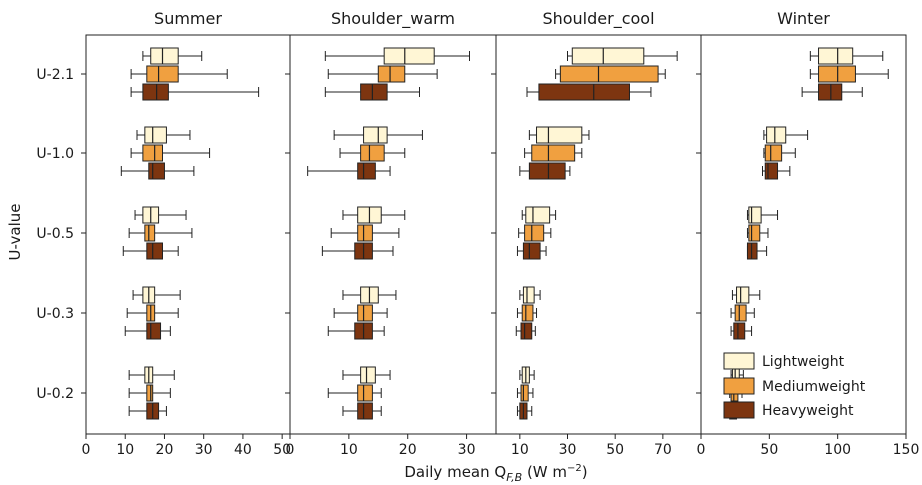 The image size is (922, 485). What do you see at coordinates (15, 232) in the screenshot?
I see `y-axis-label: U-value` at bounding box center [15, 232].